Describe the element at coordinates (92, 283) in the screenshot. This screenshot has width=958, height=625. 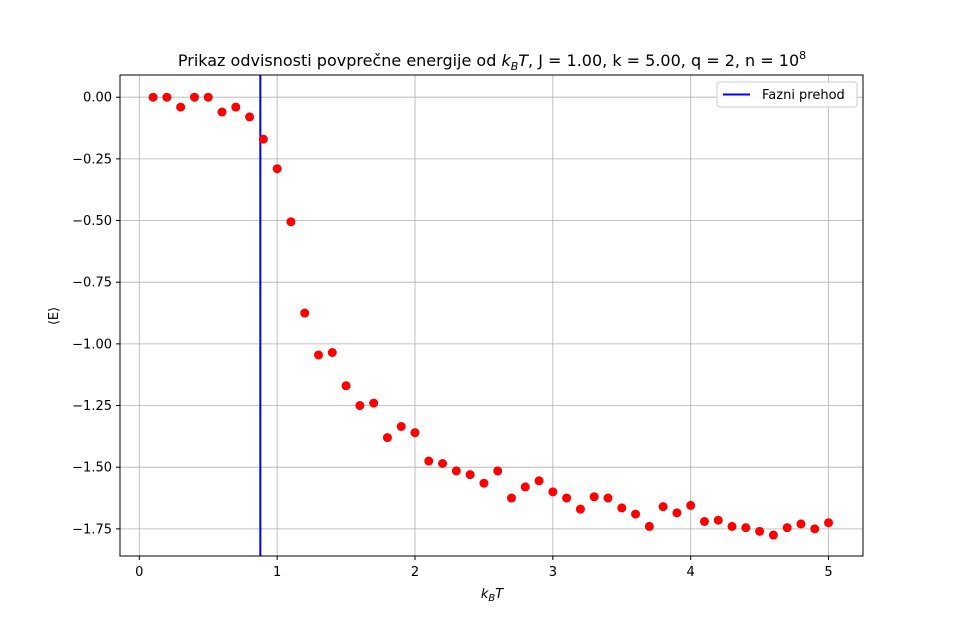
I see `y-tick-label: −0.75` at that location.